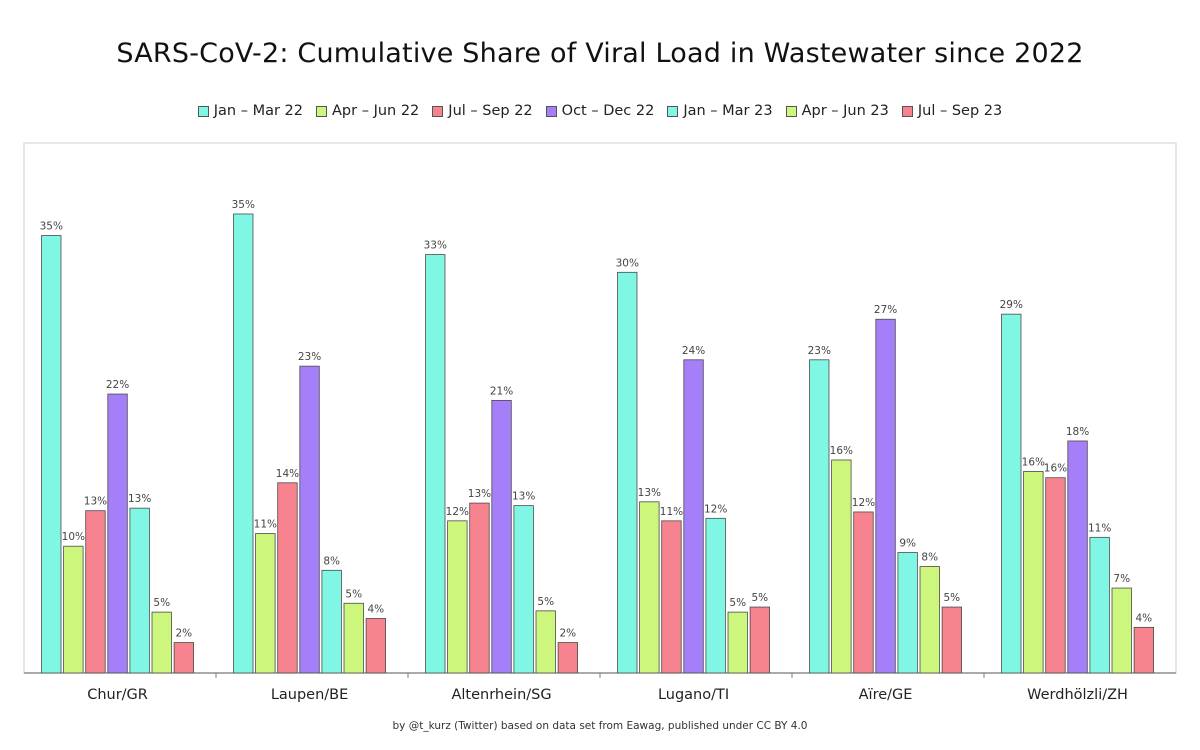  What do you see at coordinates (73, 537) in the screenshot?
I see `data-label: 10%` at bounding box center [73, 537].